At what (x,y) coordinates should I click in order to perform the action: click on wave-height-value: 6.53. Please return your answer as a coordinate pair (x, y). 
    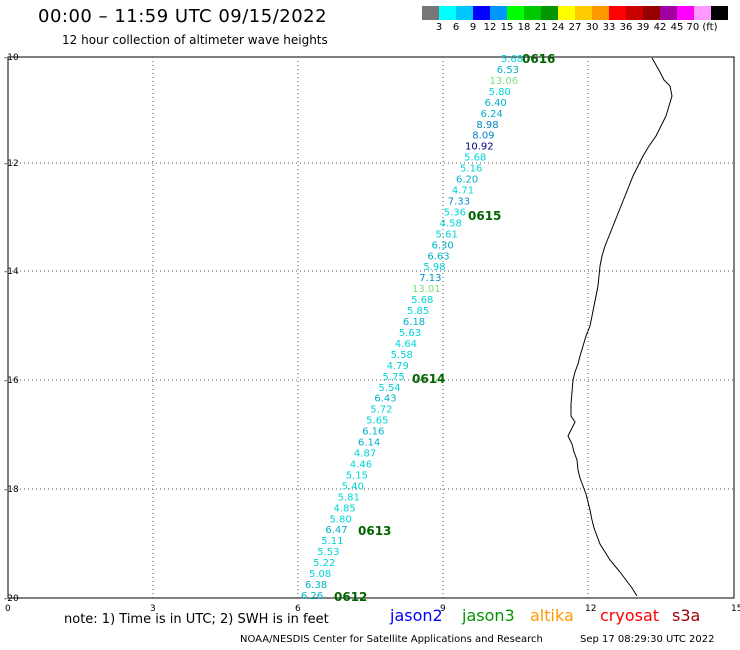
    Looking at the image, I should click on (508, 70).